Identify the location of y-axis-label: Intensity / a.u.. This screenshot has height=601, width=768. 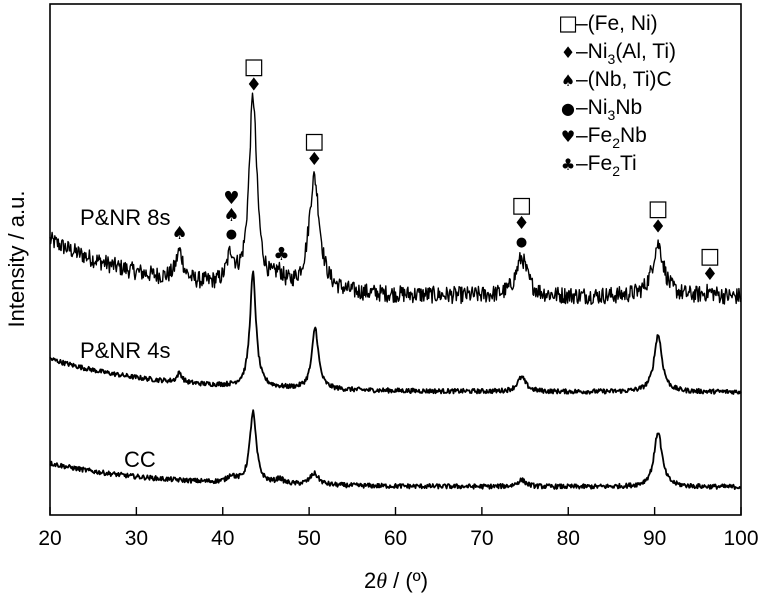
(16, 259).